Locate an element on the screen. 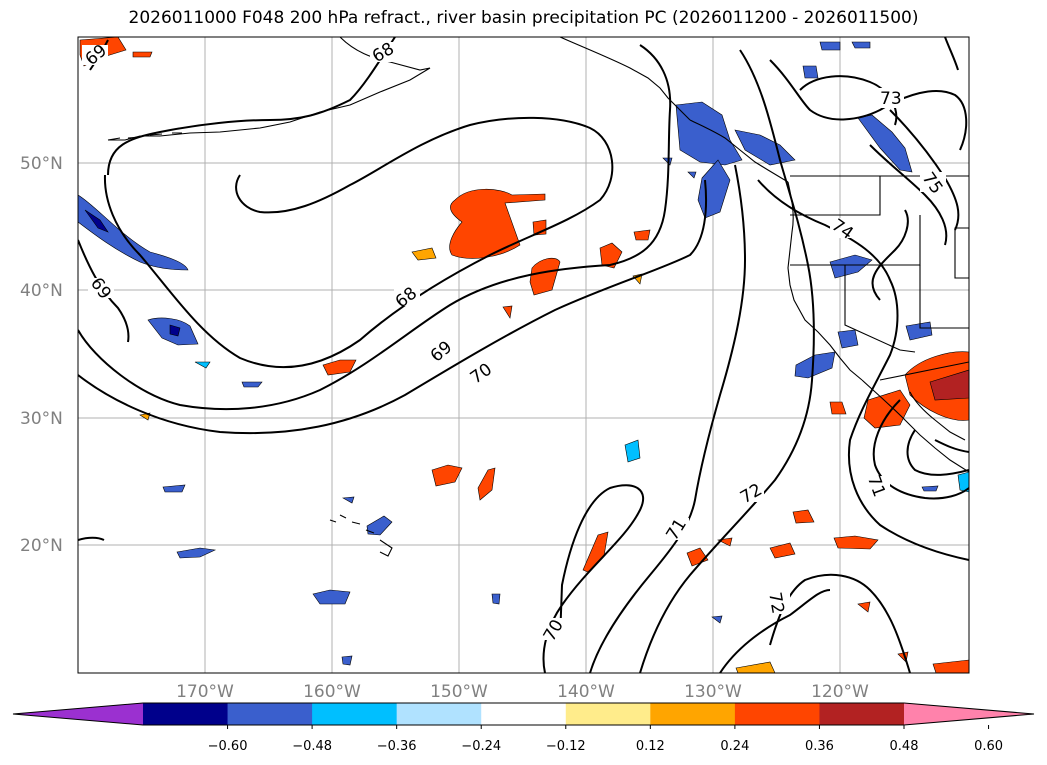 The image size is (1047, 765). colorbar-outline is located at coordinates (523, 714).